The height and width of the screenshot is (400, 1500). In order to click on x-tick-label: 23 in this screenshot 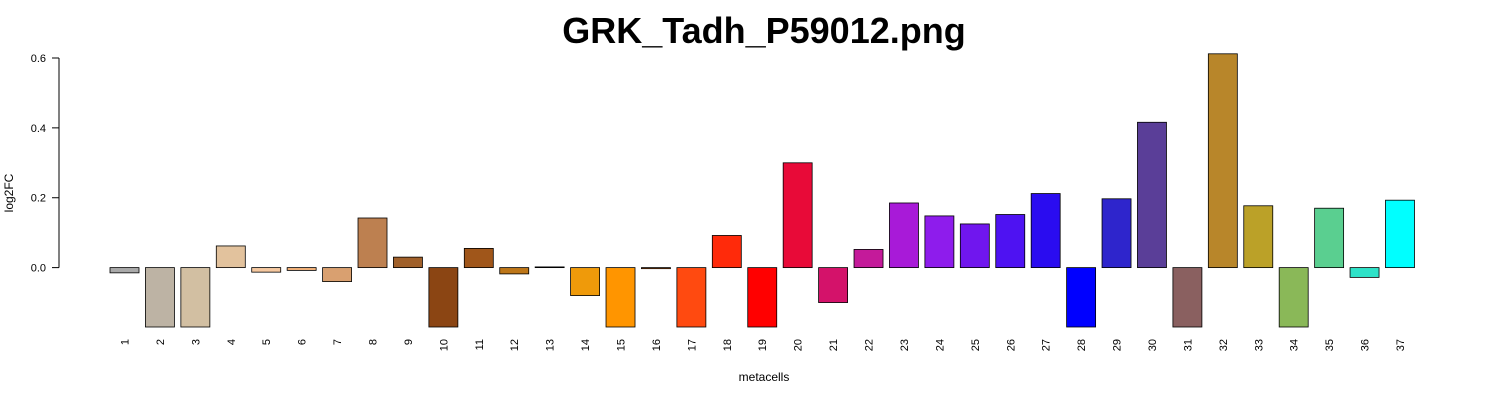, I will do `click(905, 345)`.